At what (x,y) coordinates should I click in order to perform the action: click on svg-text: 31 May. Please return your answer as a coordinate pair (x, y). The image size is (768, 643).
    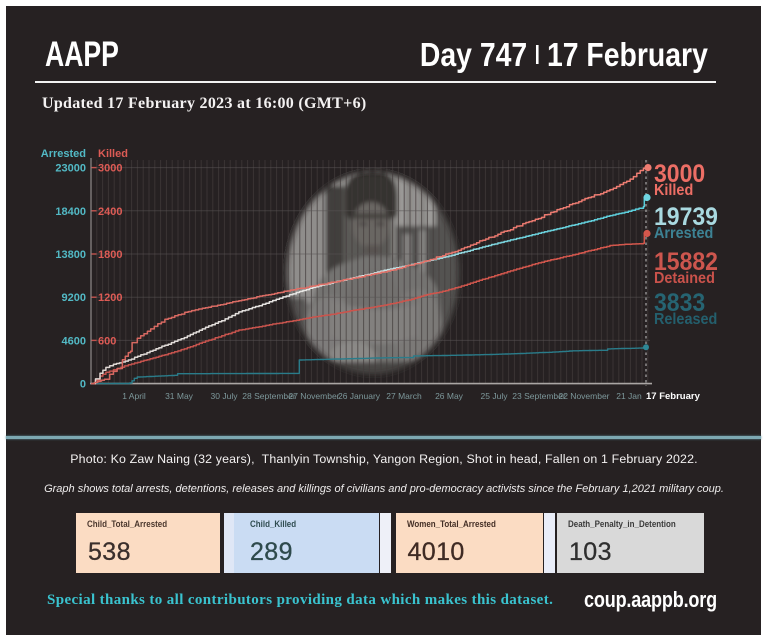
    Looking at the image, I should click on (179, 396).